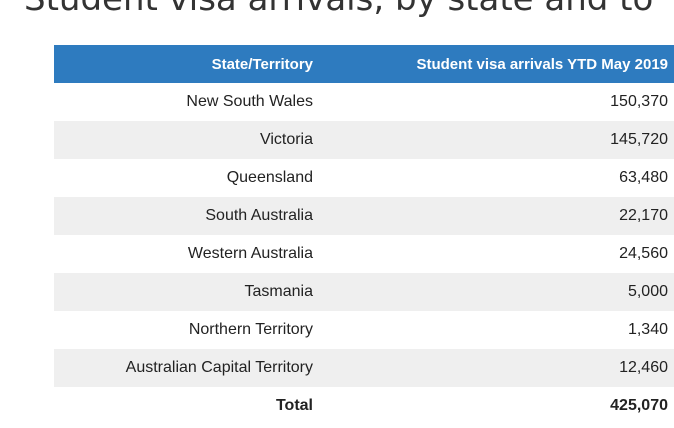  Describe the element at coordinates (496, 216) in the screenshot. I see `value-cell: 22,170` at that location.